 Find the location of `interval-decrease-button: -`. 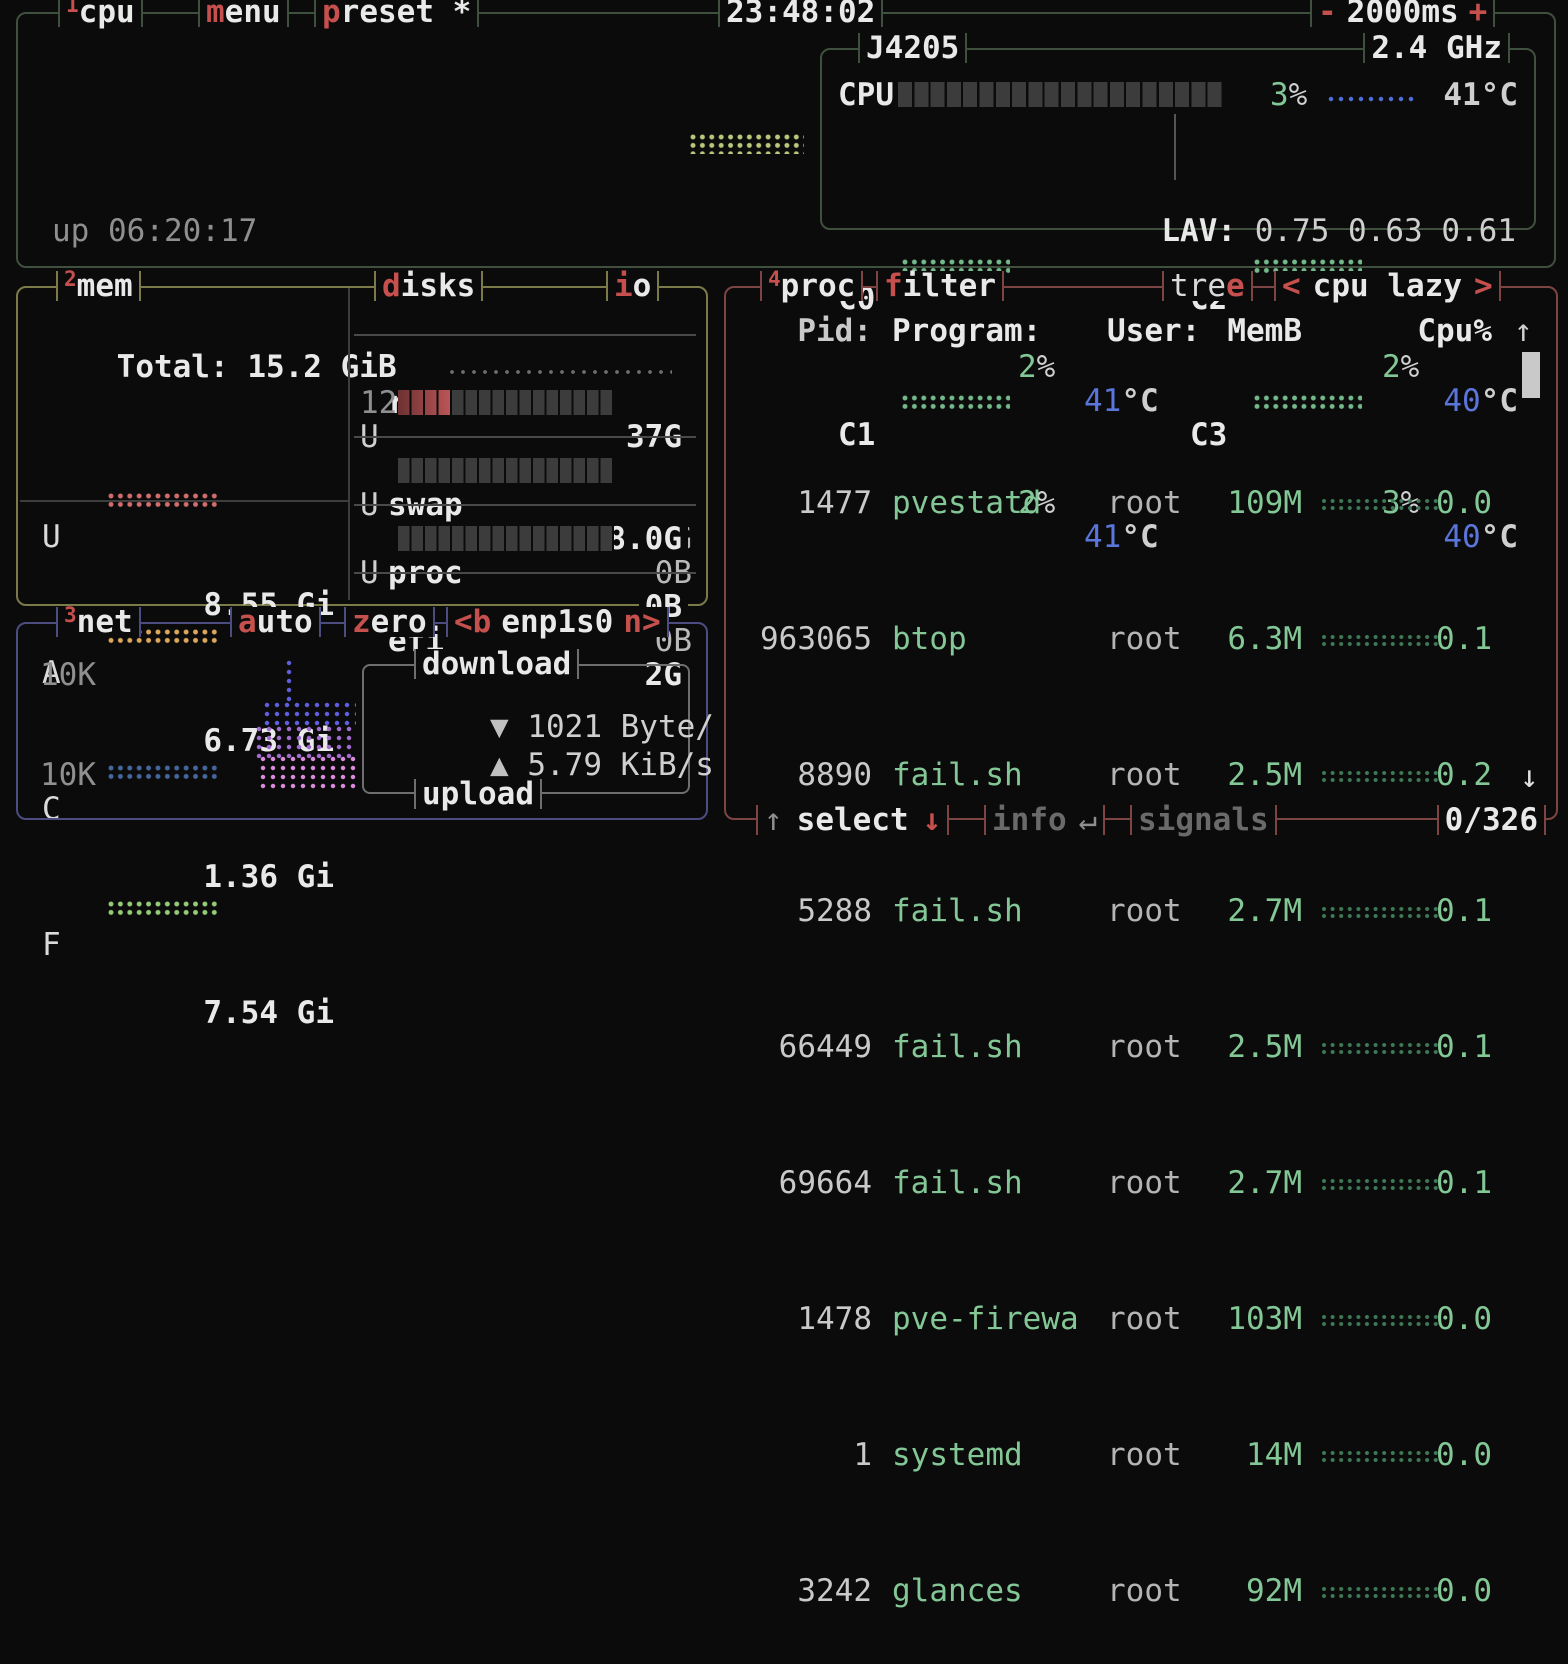

interval-decrease-button: - is located at coordinates (1327, 15).